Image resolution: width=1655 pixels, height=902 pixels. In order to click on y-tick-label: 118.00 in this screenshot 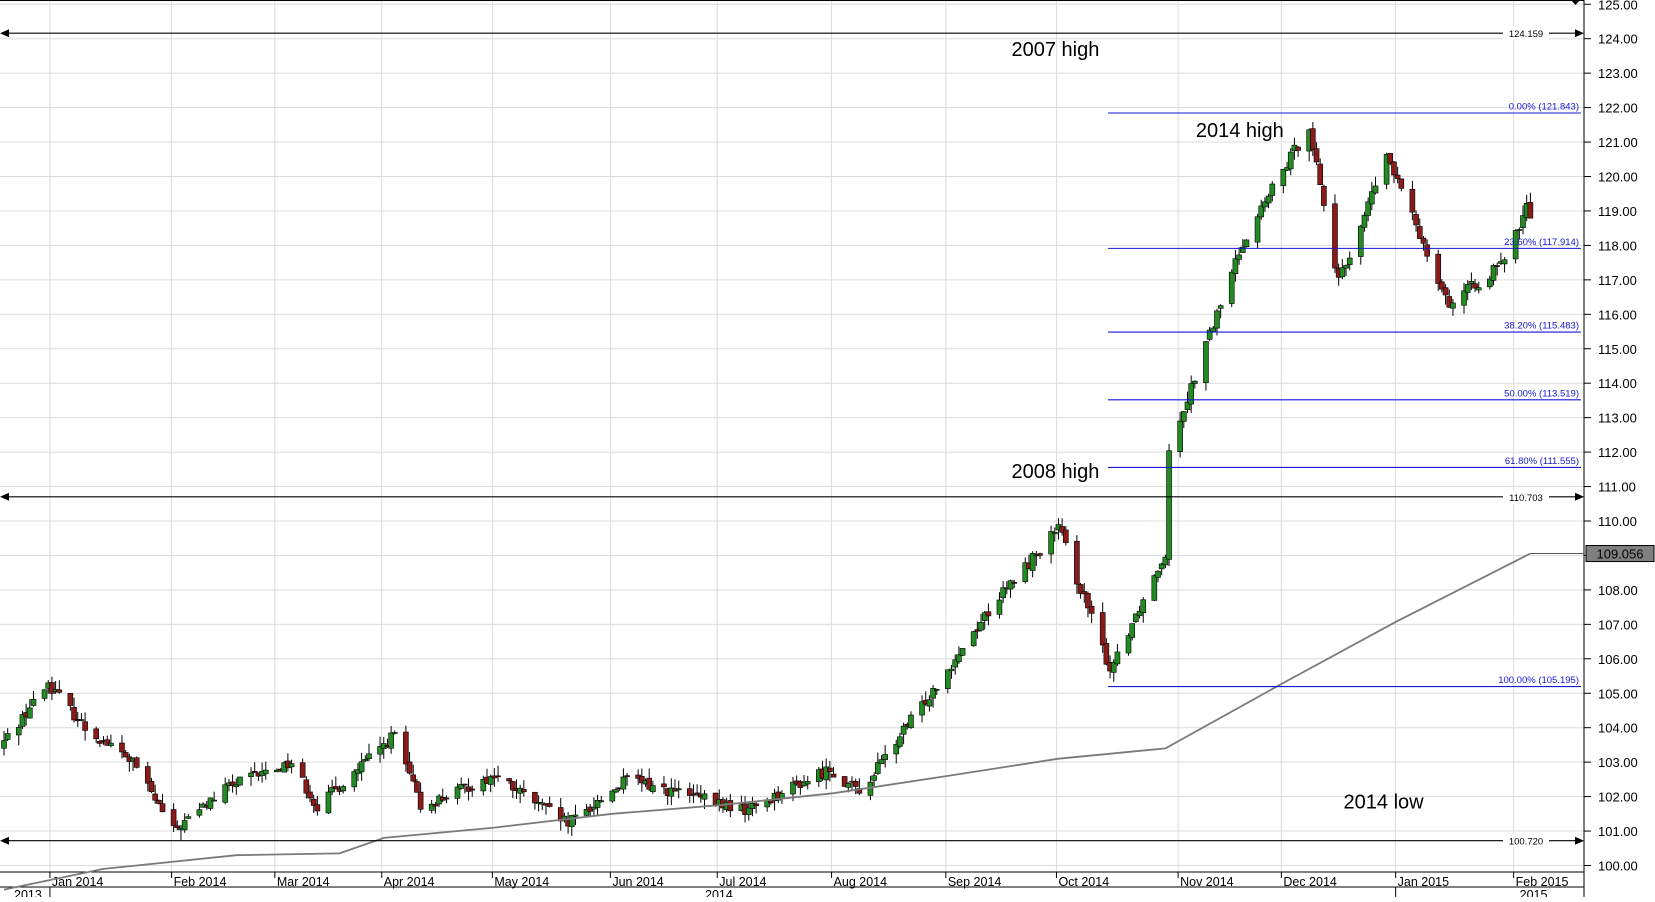, I will do `click(1617, 245)`.